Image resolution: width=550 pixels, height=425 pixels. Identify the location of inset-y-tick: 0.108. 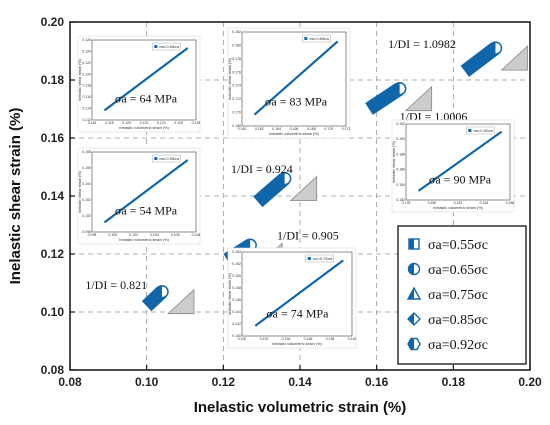
(86, 152).